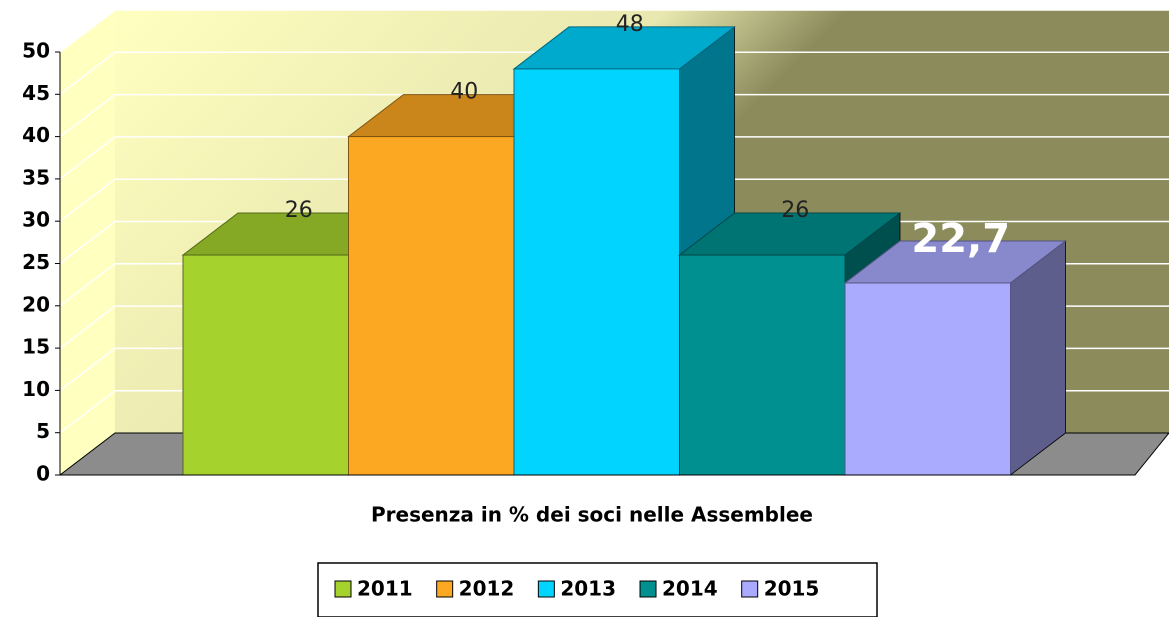  What do you see at coordinates (588, 589) in the screenshot?
I see `legend-label: 2013` at bounding box center [588, 589].